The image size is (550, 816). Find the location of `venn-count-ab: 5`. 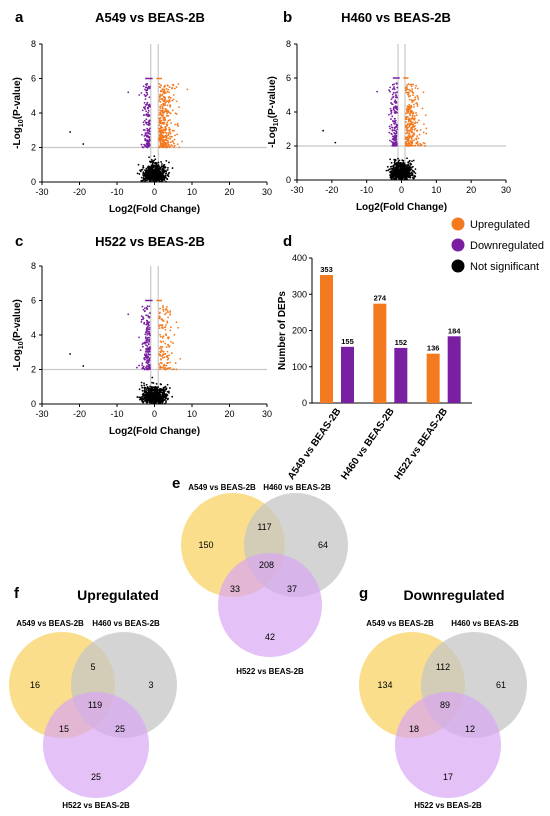

venn-count-ab: 5 is located at coordinates (92, 667).